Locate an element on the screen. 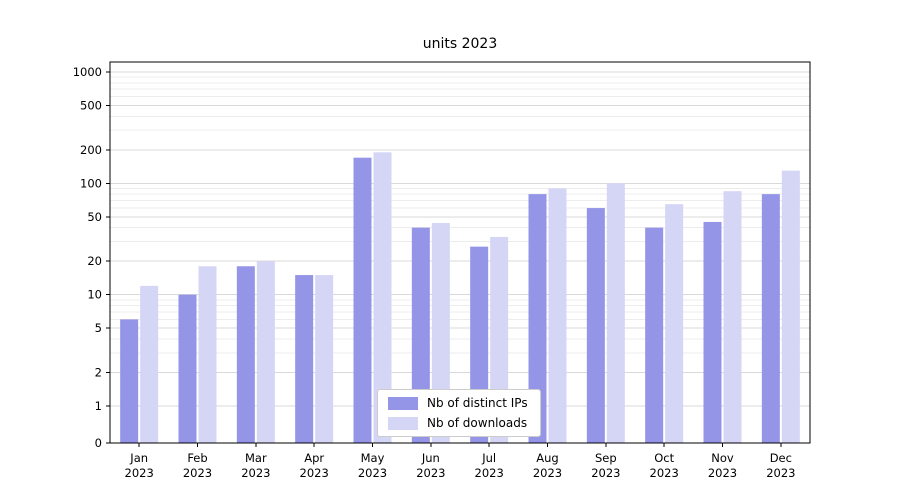  legend-label-distinct-ips: Nb of distinct IPs is located at coordinates (477, 403).